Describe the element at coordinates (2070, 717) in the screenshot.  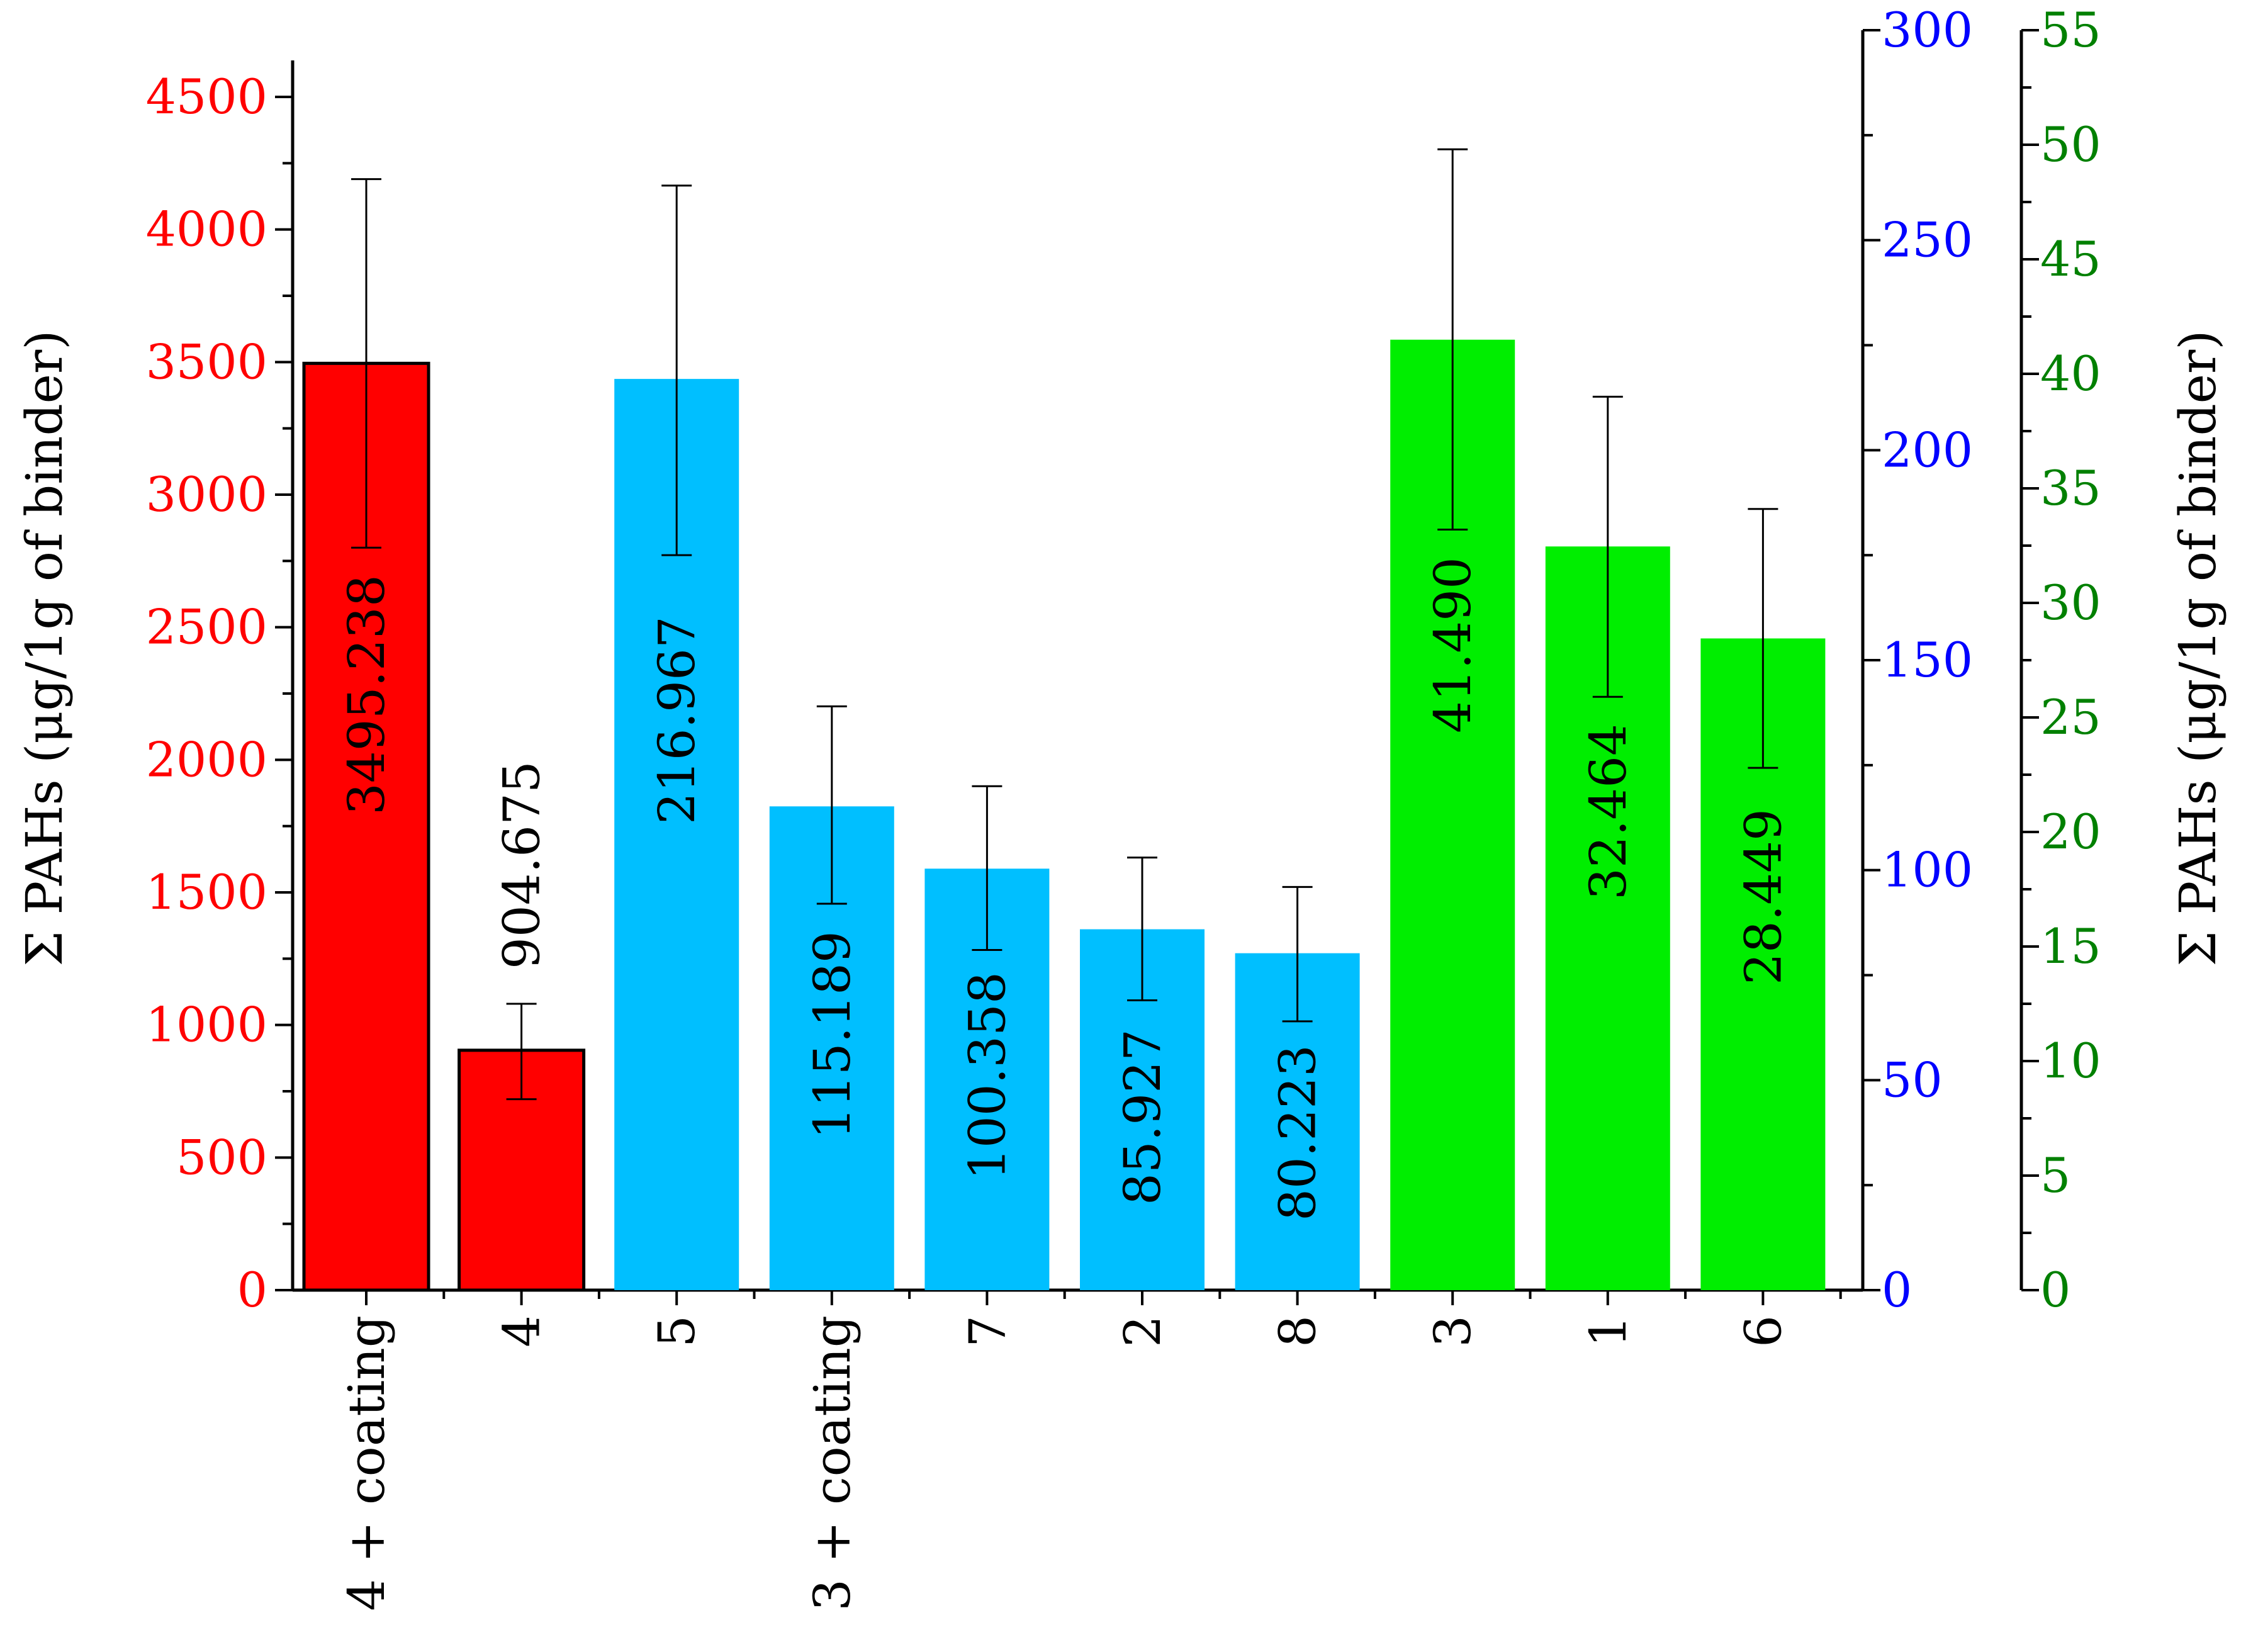
I see `green-y-tick-label: 25` at that location.